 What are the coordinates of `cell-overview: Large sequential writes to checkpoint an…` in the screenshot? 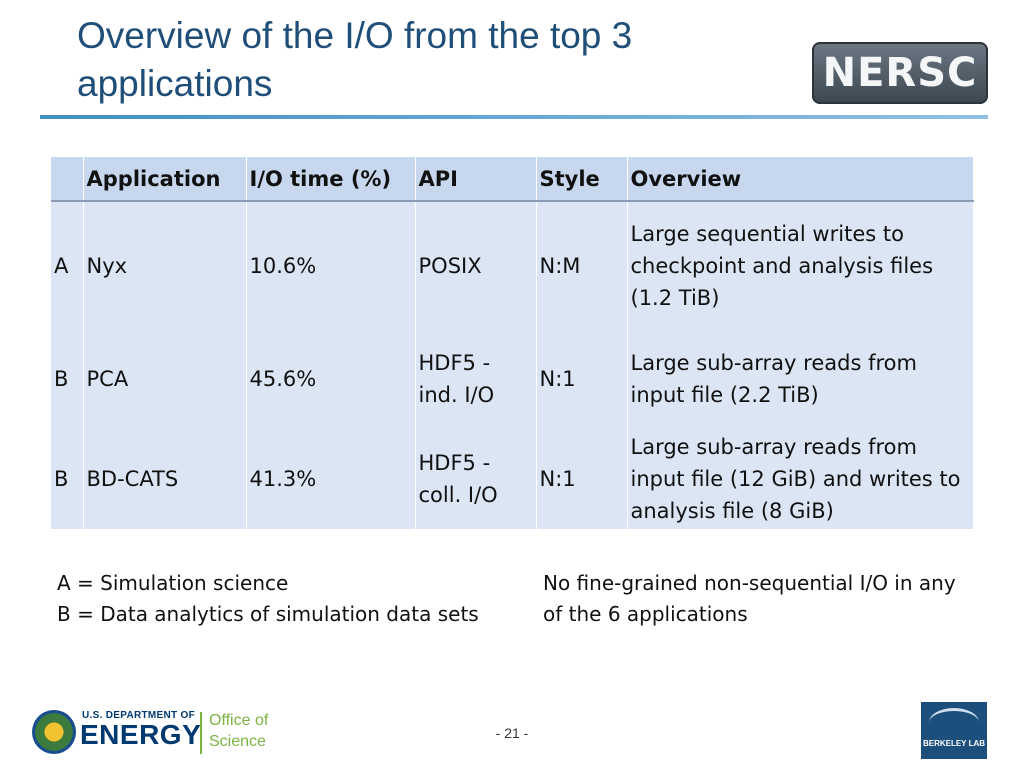 It's located at (800, 265).